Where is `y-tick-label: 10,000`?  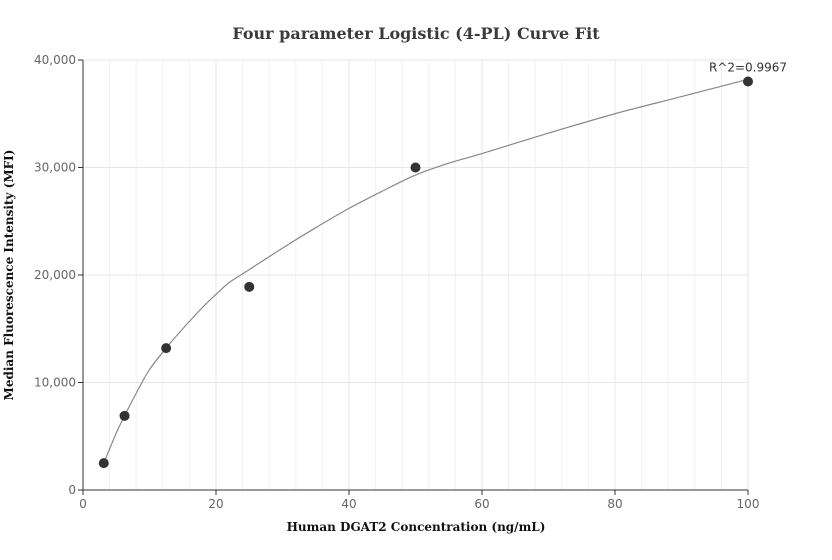
y-tick-label: 10,000 is located at coordinates (55, 383).